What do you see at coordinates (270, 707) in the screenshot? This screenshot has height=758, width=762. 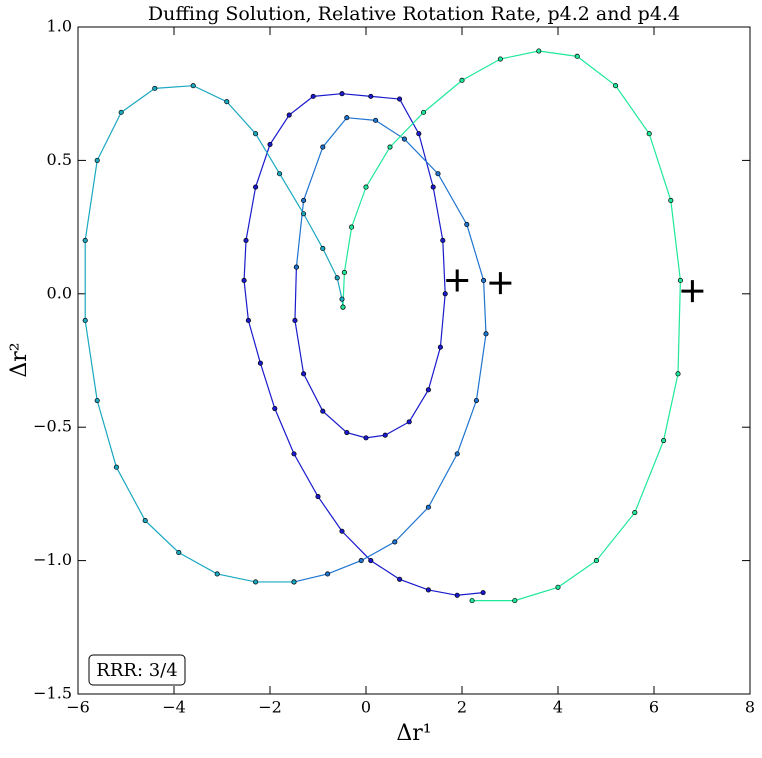 I see `x-tick-label: −2` at bounding box center [270, 707].